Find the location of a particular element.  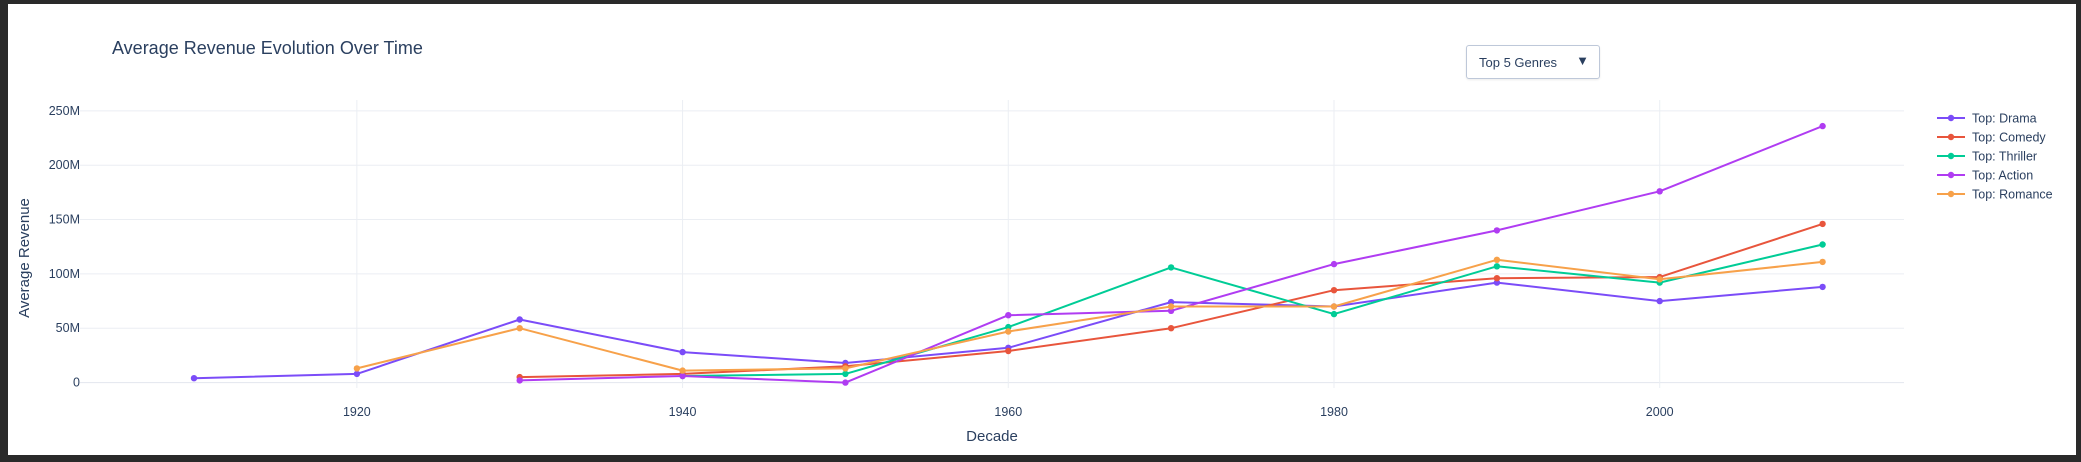

chart-title: Average Revenue Evolution Over Time is located at coordinates (267, 48).